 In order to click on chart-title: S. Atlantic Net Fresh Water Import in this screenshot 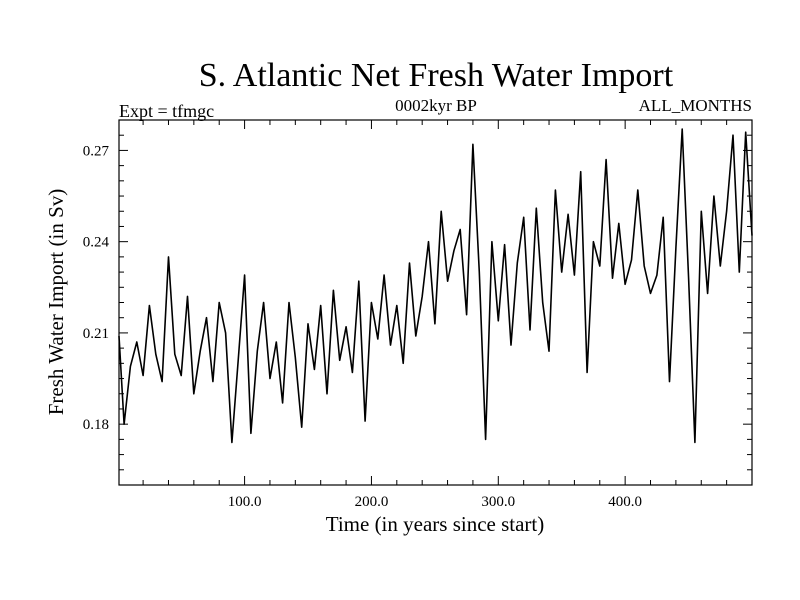, I will do `click(436, 75)`.